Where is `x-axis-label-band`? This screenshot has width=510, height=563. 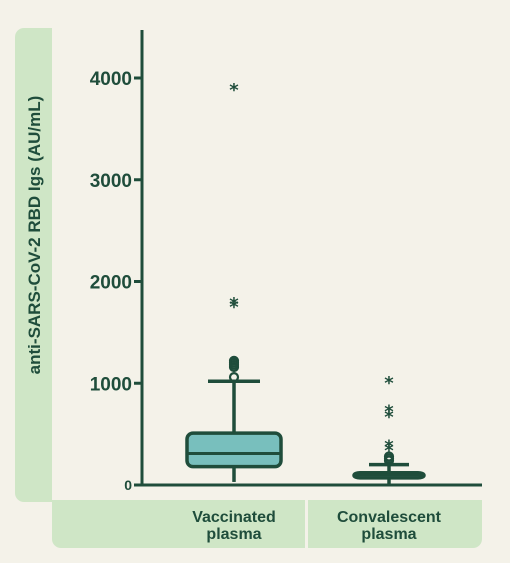 x-axis-label-band is located at coordinates (267, 524).